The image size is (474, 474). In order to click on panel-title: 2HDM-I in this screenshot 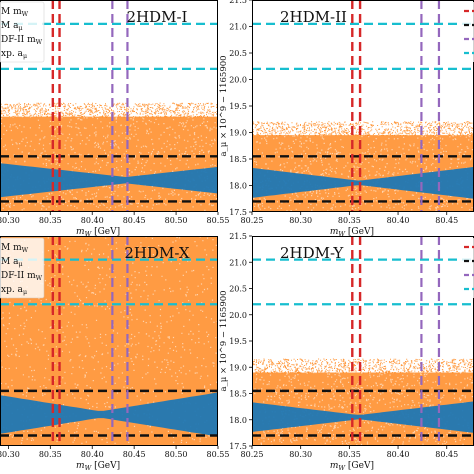, I will do `click(156, 17)`.